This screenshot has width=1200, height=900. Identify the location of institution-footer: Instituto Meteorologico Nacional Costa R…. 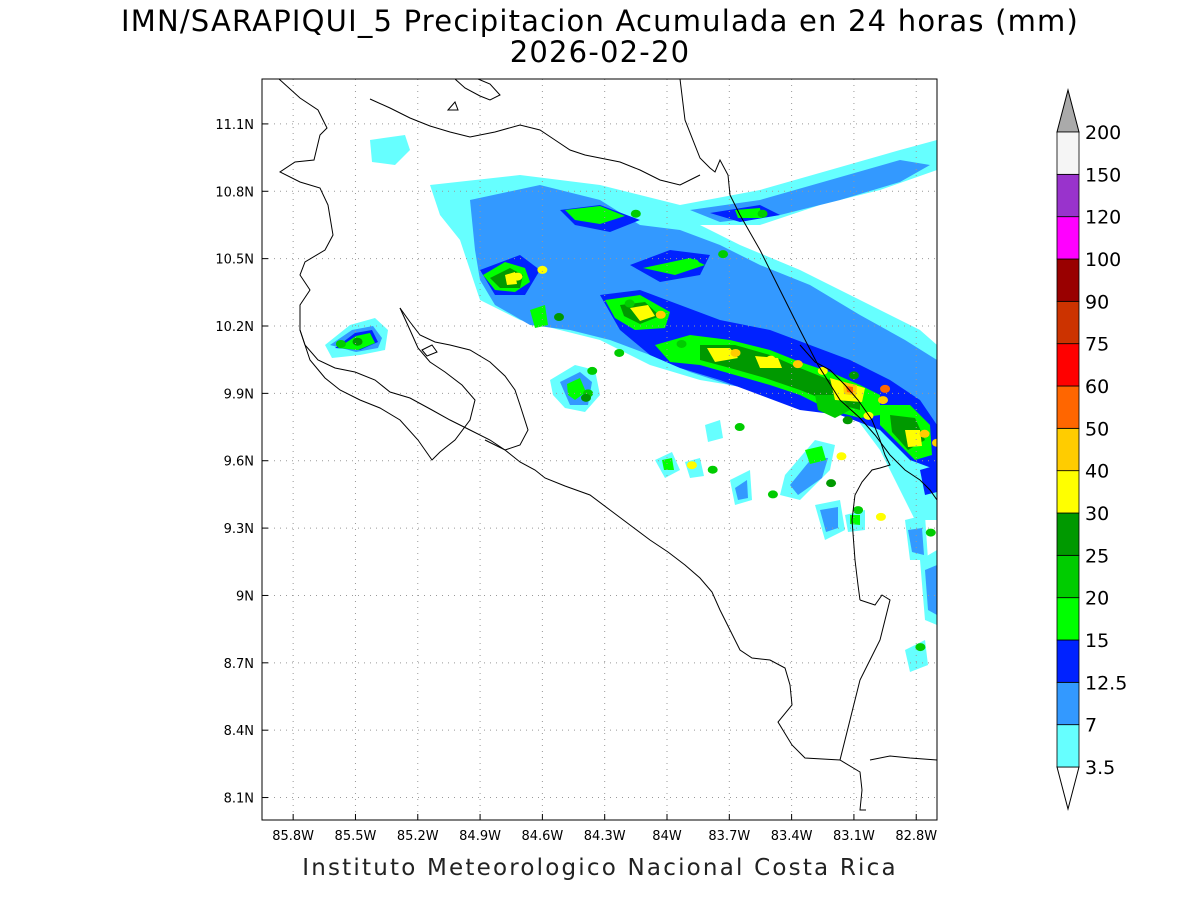
(600, 868).